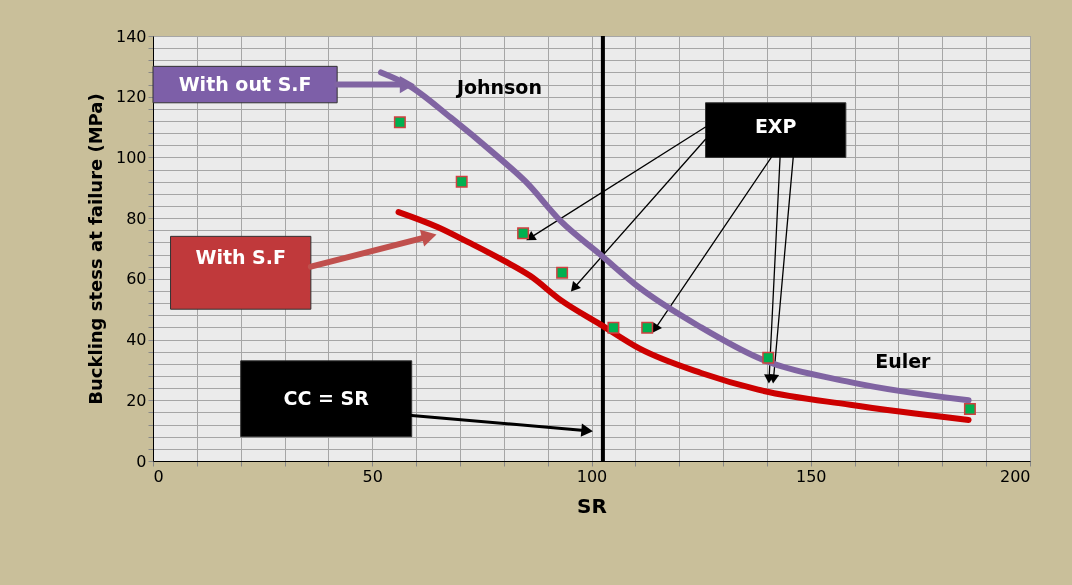 The image size is (1072, 585). I want to click on x-tick-label: 200, so click(1015, 476).